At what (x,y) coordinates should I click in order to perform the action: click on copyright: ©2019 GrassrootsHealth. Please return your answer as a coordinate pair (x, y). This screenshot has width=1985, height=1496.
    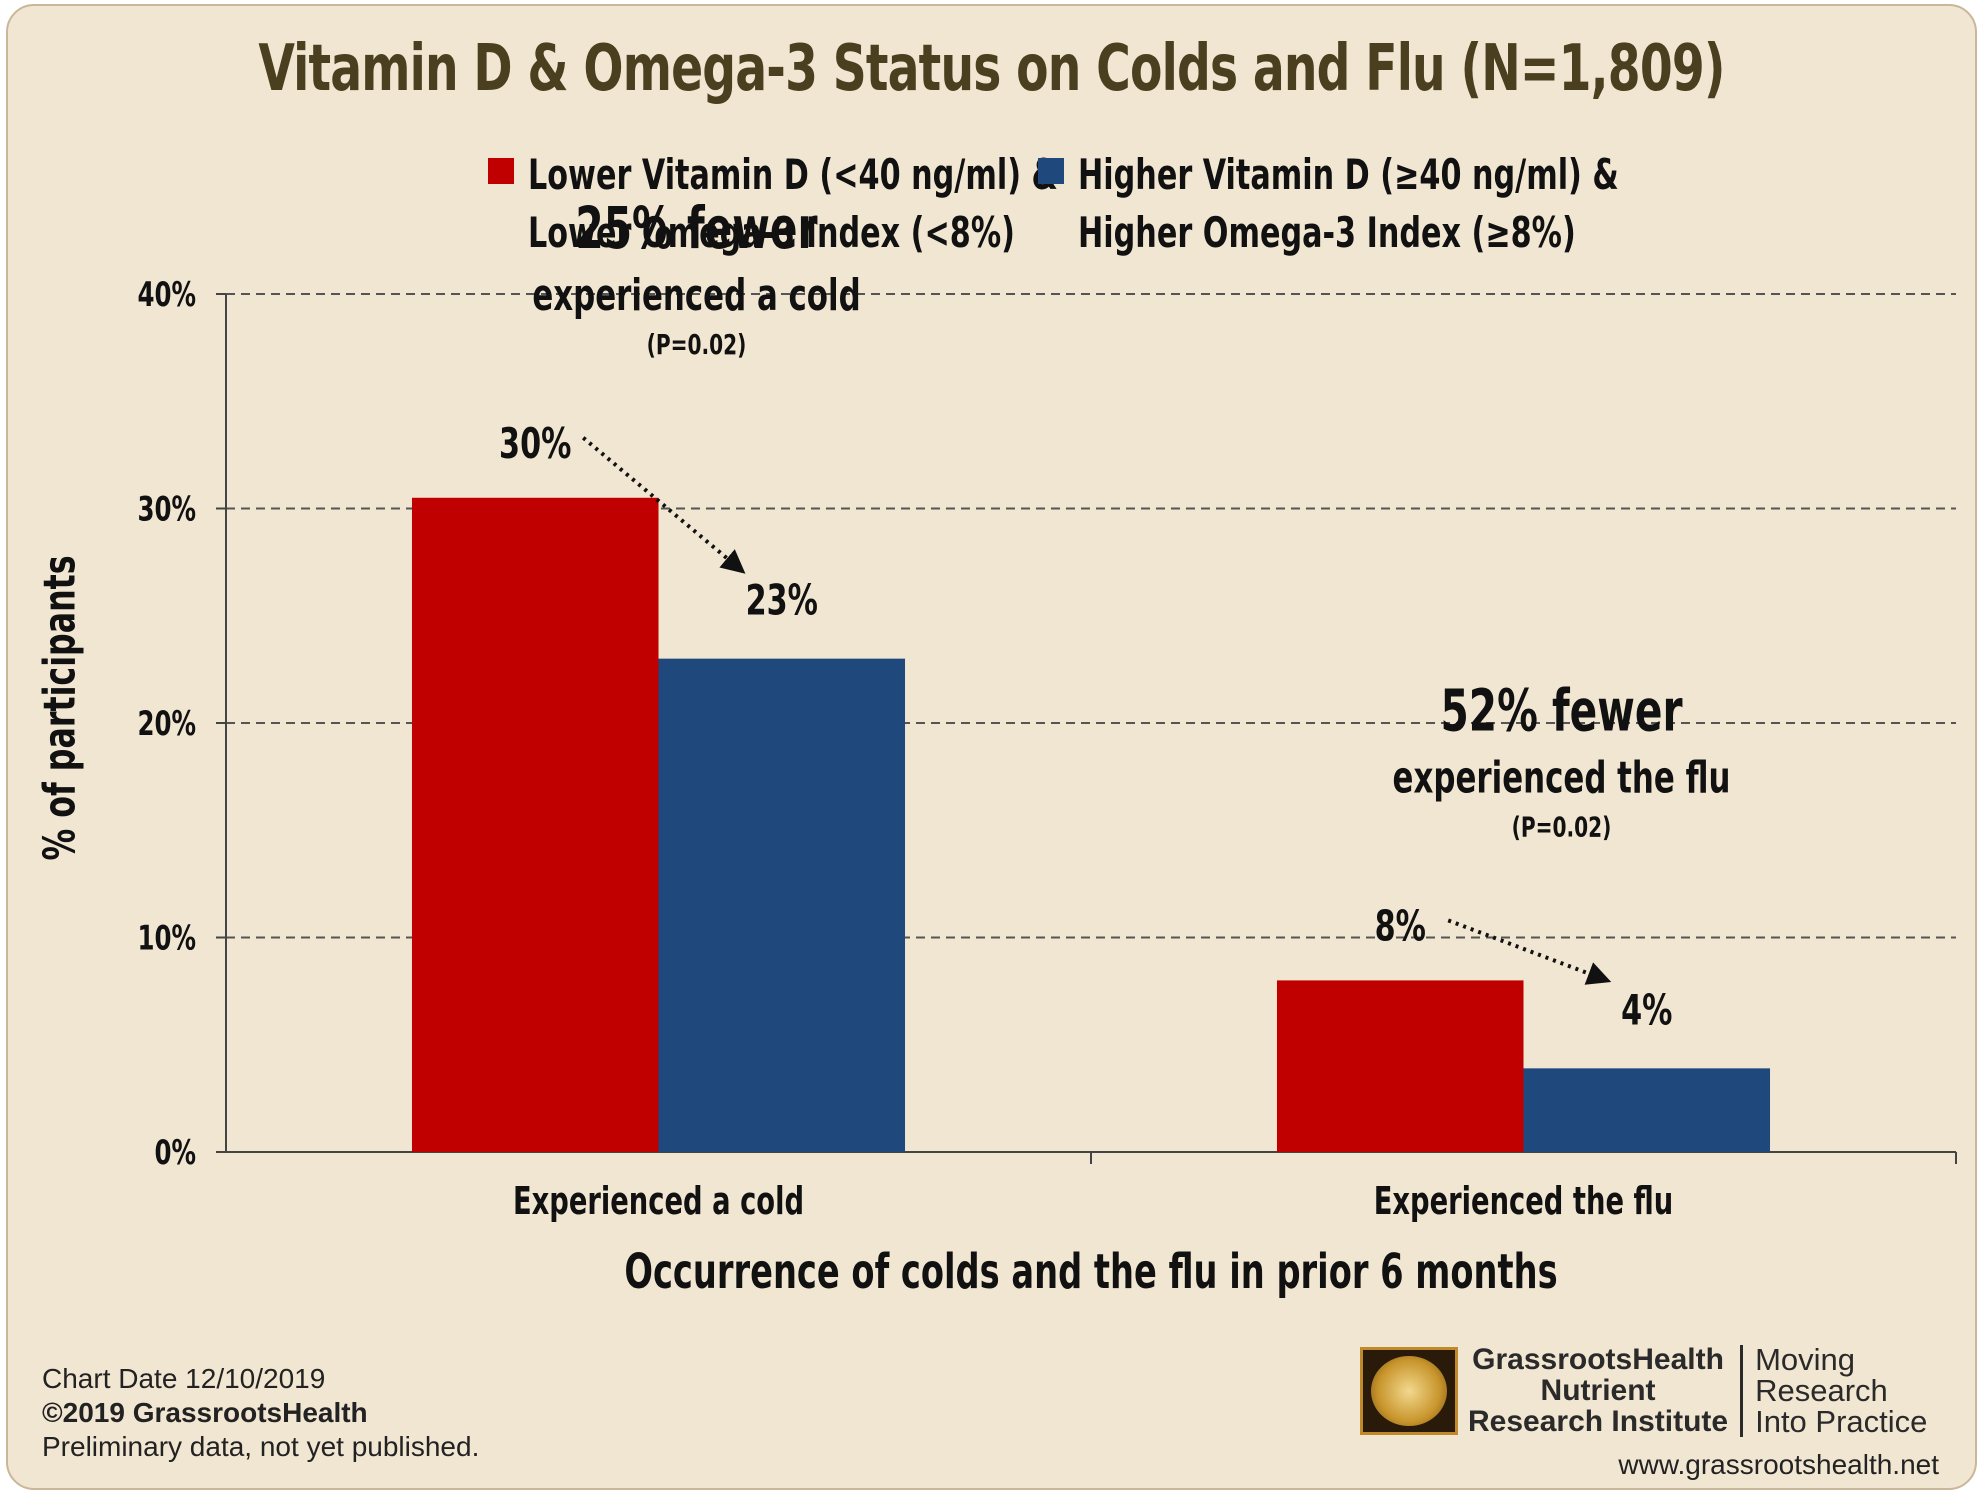
    Looking at the image, I should click on (205, 1412).